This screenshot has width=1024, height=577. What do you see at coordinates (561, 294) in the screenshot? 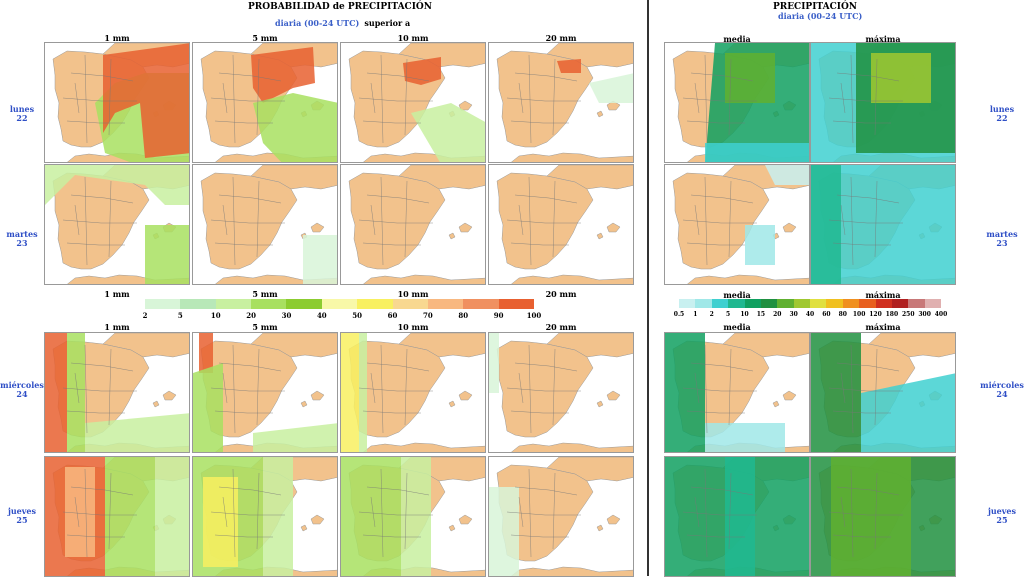
I see `legend-header-20mm: 20 mm` at bounding box center [561, 294].